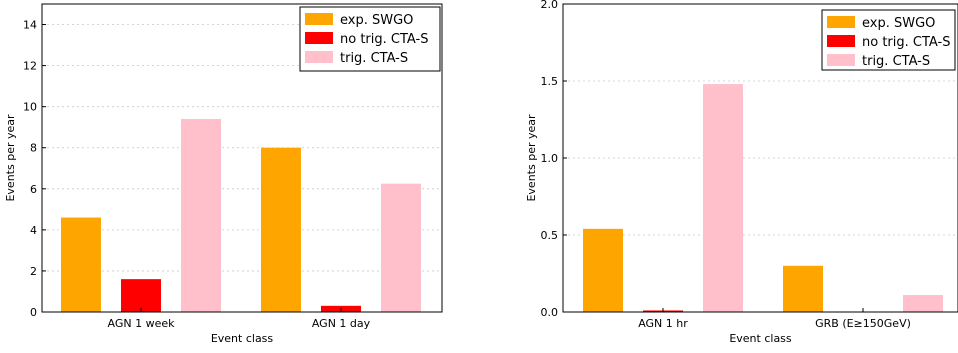 The width and height of the screenshot is (958, 353). I want to click on bar-trig-cta-s-grb-e-150gev, so click(923, 303).